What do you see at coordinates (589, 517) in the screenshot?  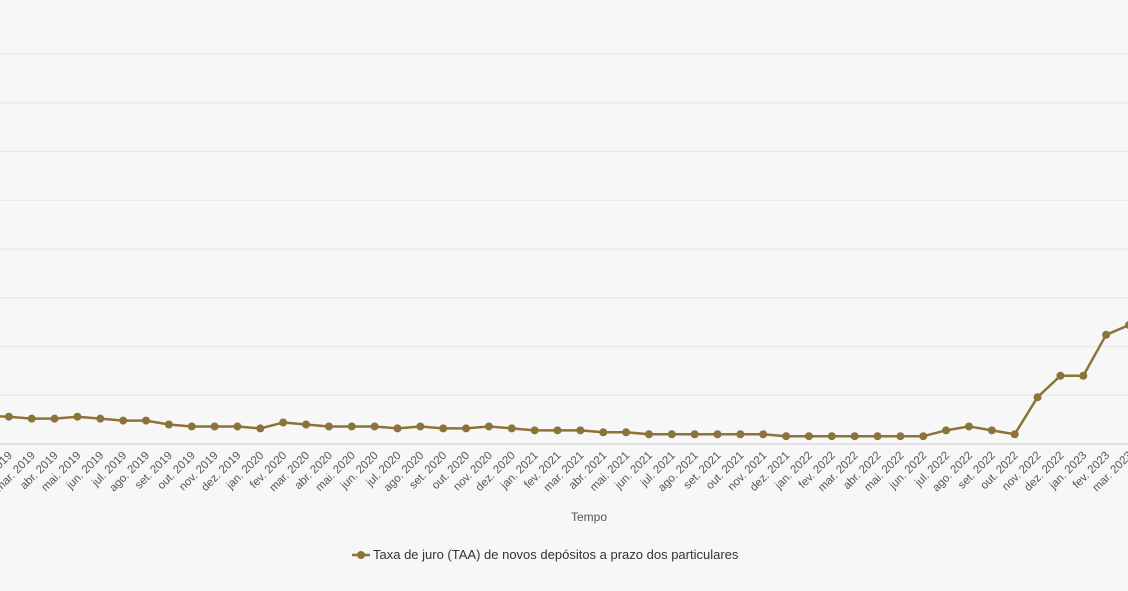 I see `x-axis-title: Tempo` at bounding box center [589, 517].